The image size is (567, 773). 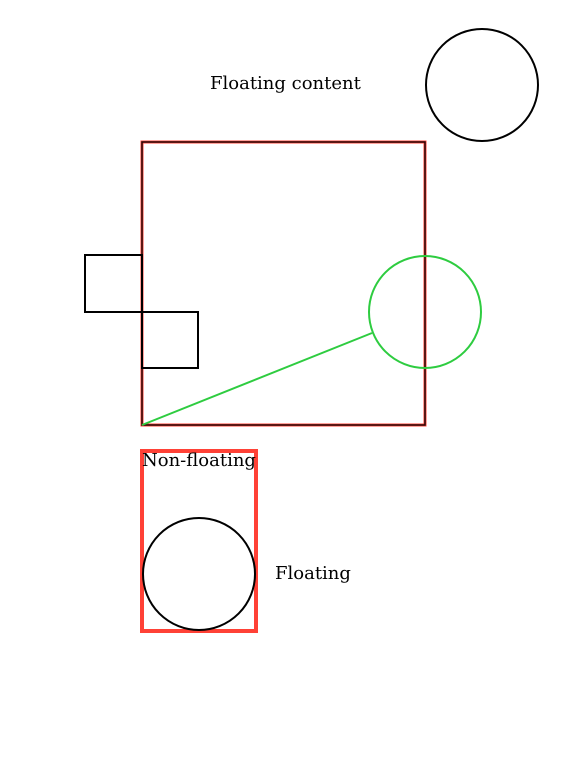 I want to click on top-right-circle, so click(x=482, y=85).